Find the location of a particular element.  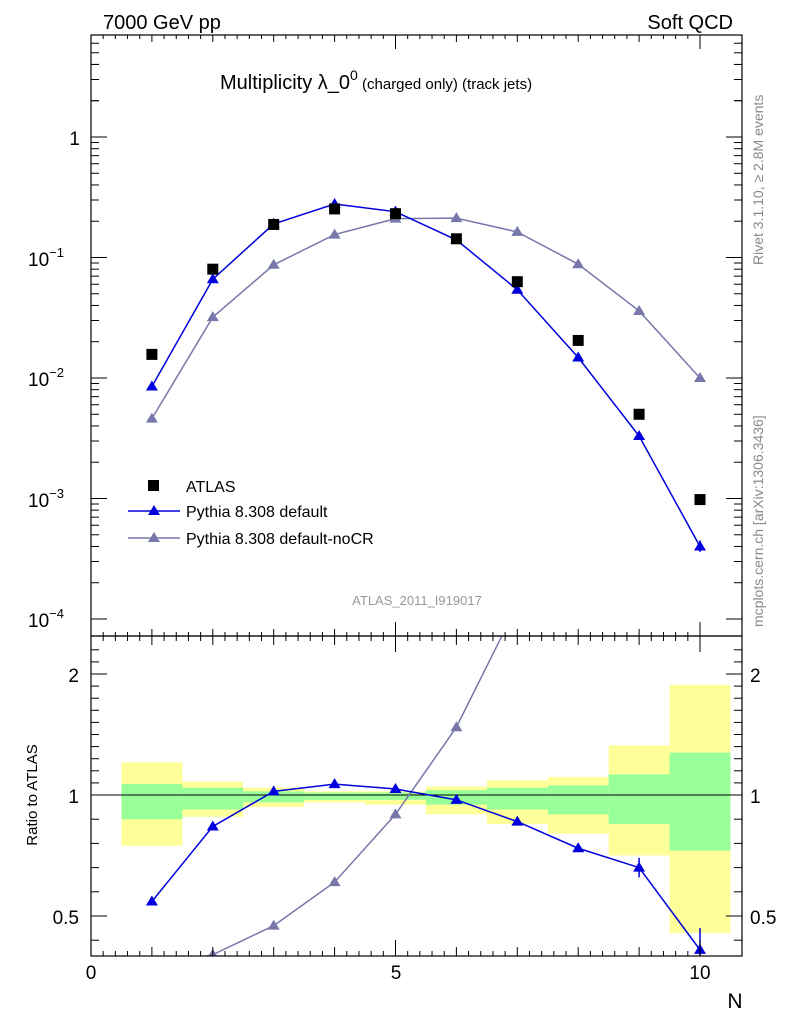

mcplots-label: mcplots.cern.ch [arXiv:1306.3436] is located at coordinates (758, 521).